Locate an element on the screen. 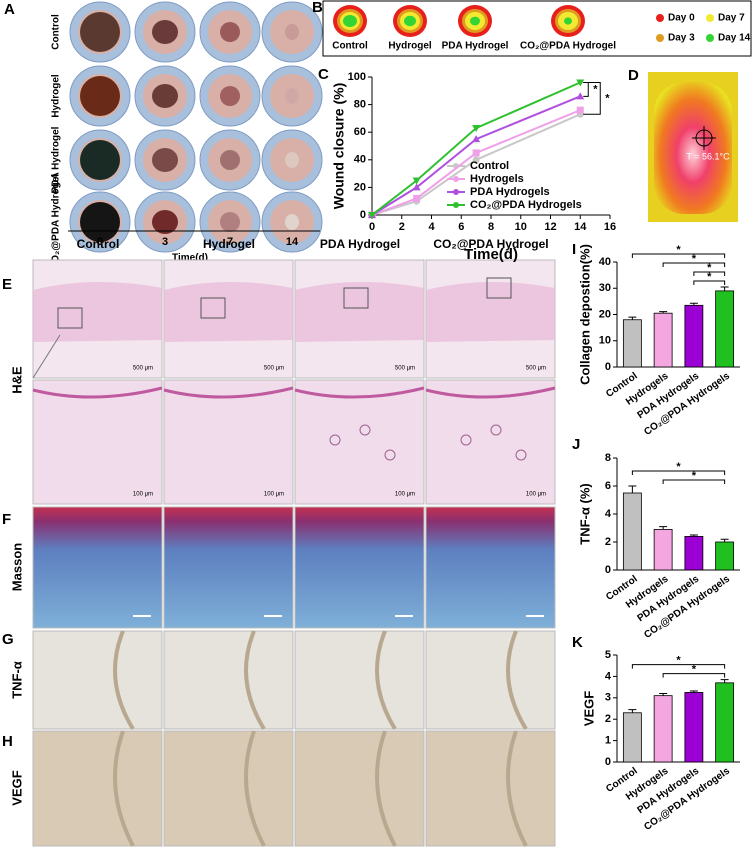 This screenshot has height=847, width=753. x-tick-label: 10 is located at coordinates (521, 227).